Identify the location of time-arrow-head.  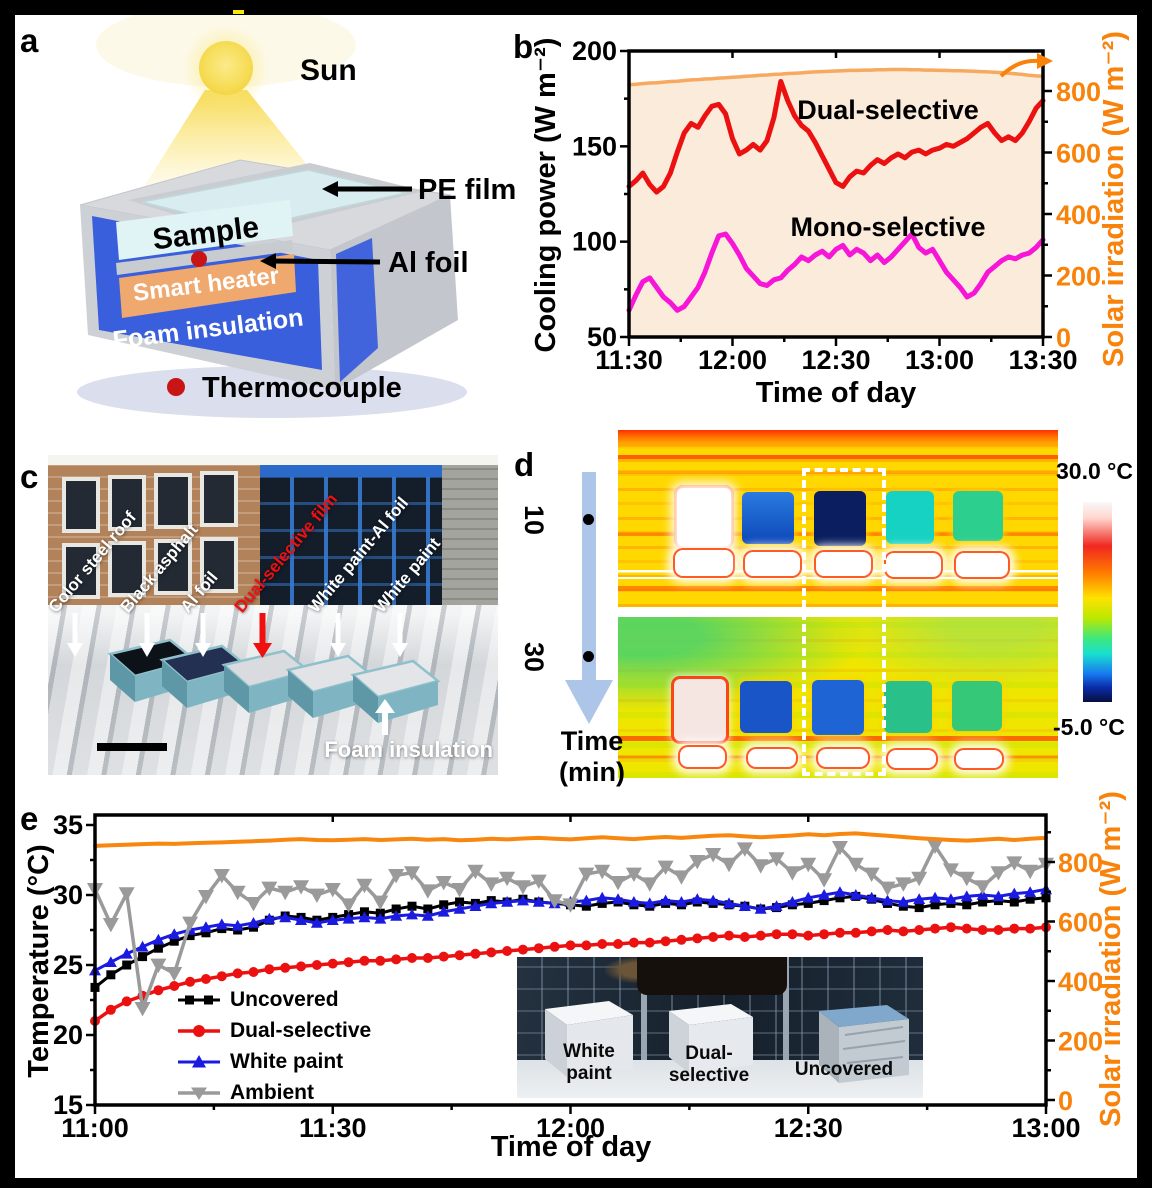
(589, 702).